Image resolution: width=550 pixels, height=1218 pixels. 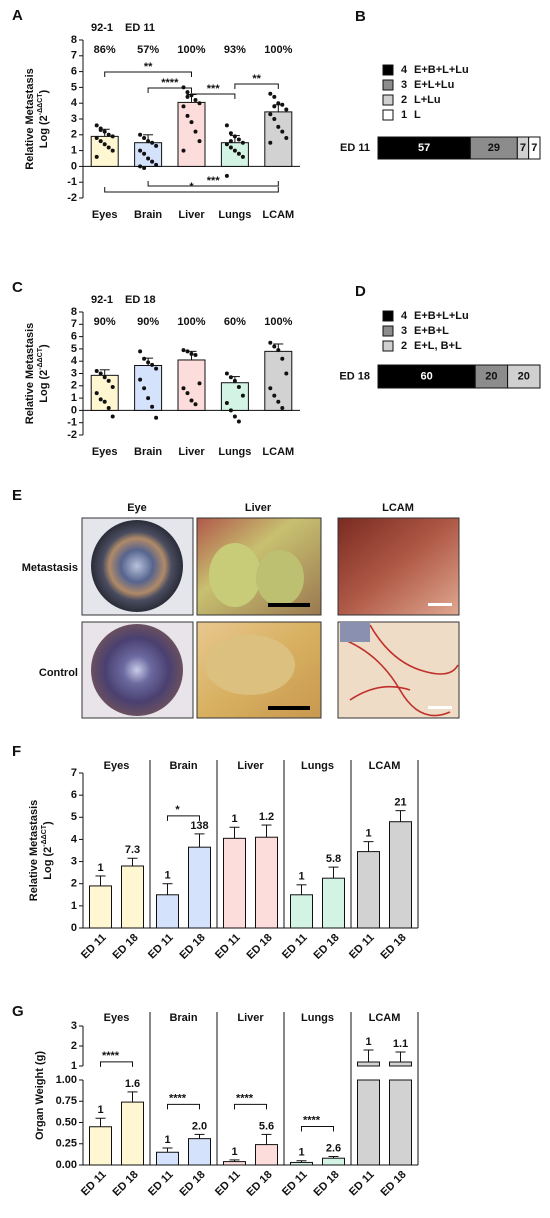 I want to click on row-header: Control, so click(x=58, y=673).